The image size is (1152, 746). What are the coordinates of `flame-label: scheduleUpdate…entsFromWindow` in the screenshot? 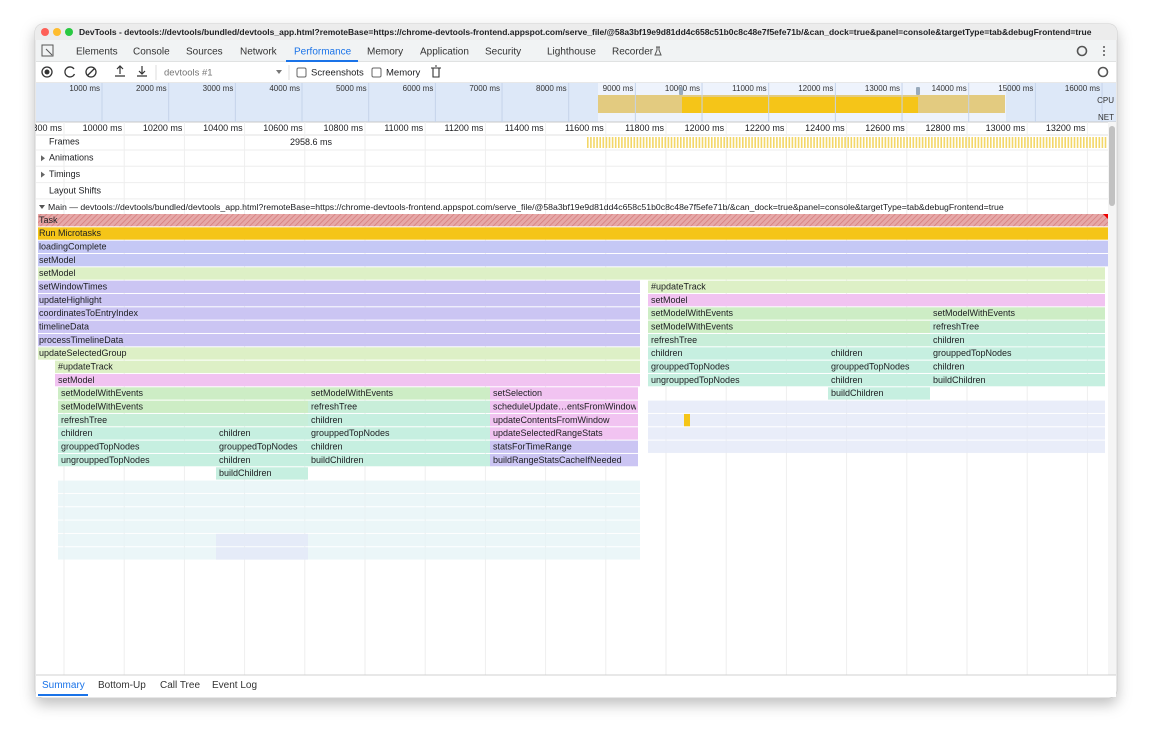 It's located at (565, 406).